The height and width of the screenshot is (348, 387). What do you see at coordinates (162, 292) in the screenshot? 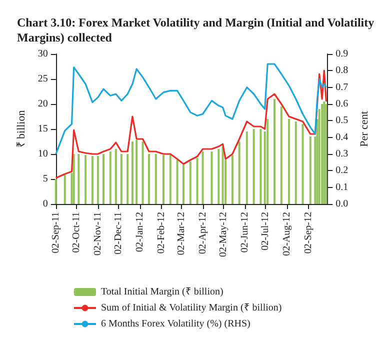
I see `legend-label: Total Initial Margin (₹ billion)` at bounding box center [162, 292].